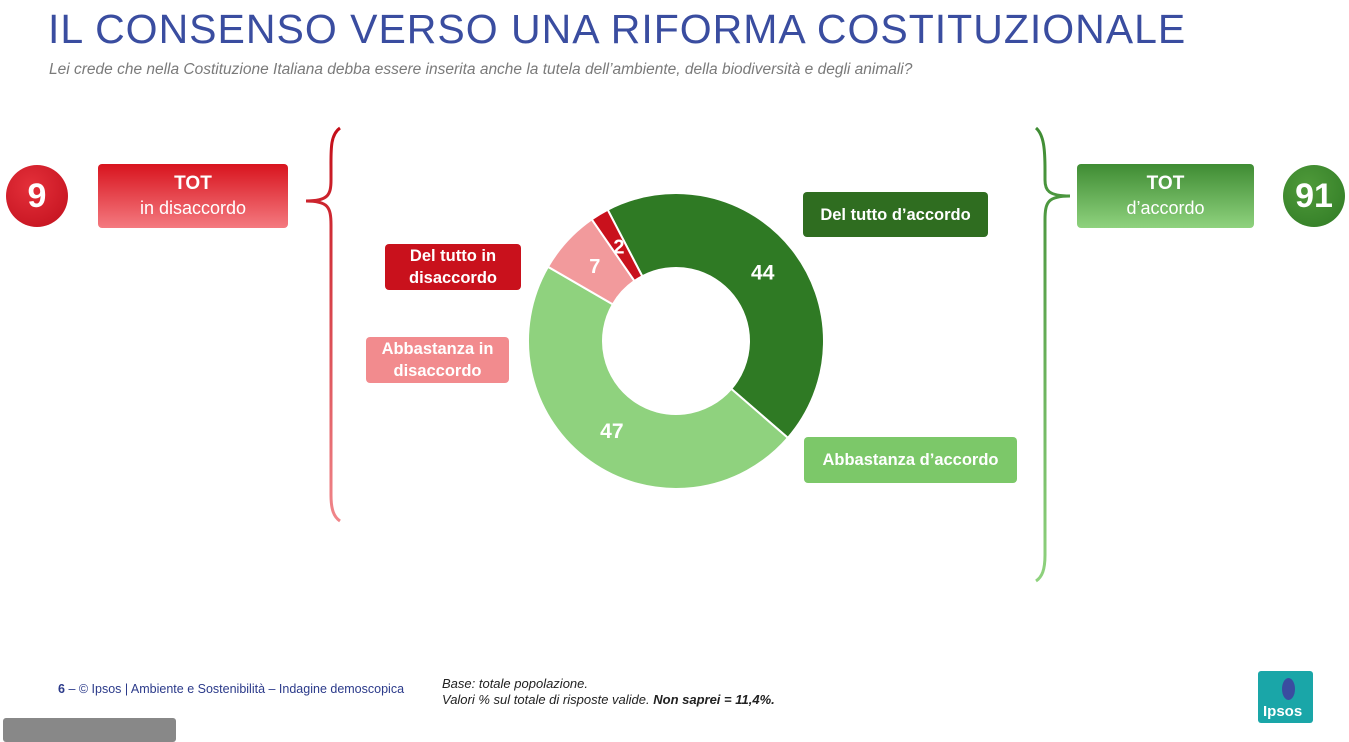  What do you see at coordinates (1165, 208) in the screenshot?
I see `agree-total-label-2: d’accordo` at bounding box center [1165, 208].